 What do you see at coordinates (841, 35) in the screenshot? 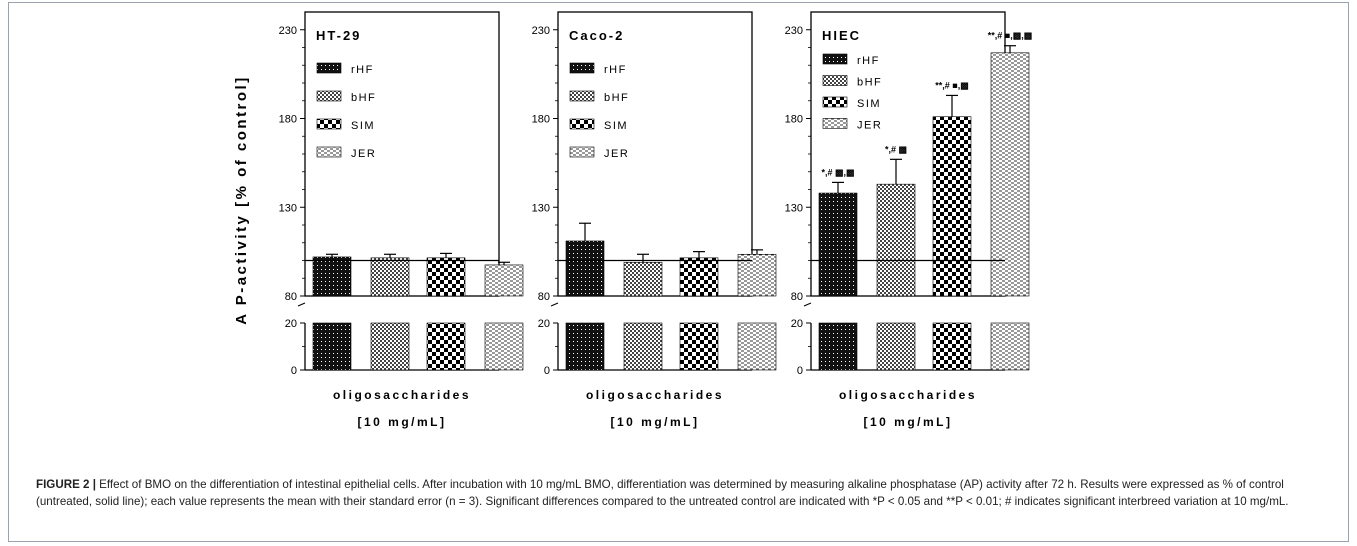
I see `panel-title: HIEC` at bounding box center [841, 35].